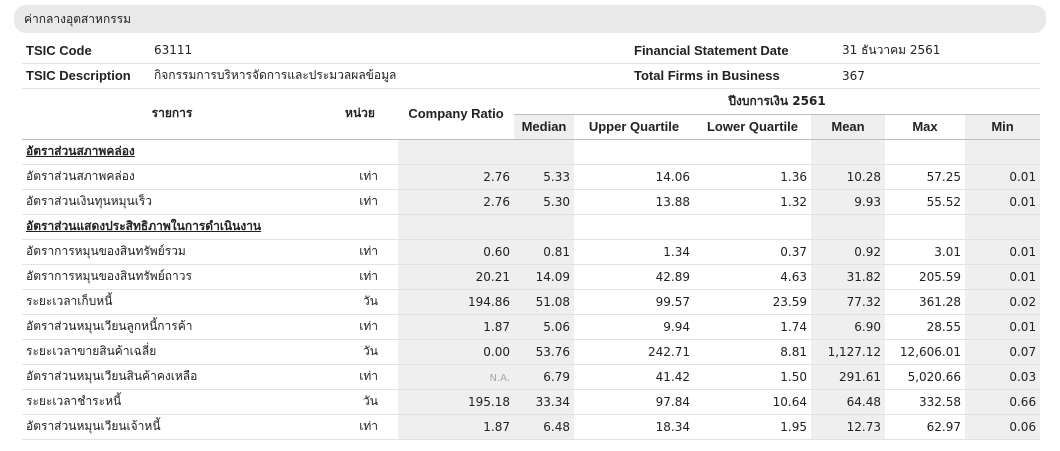  Describe the element at coordinates (1003, 302) in the screenshot. I see `min-cell: 0.02` at that location.